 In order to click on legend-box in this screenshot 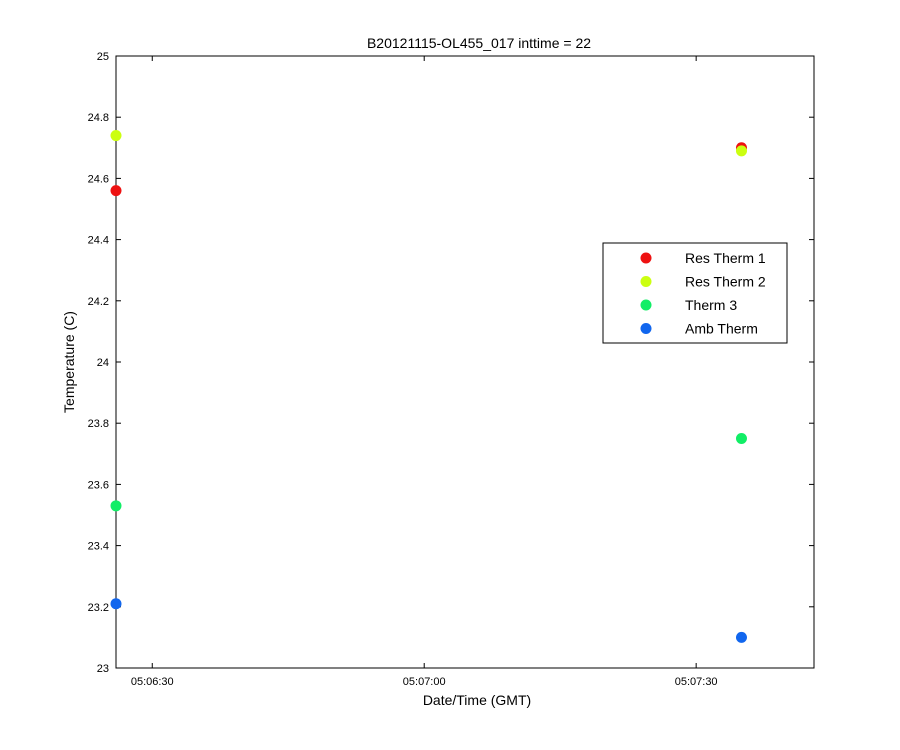, I will do `click(695, 293)`.